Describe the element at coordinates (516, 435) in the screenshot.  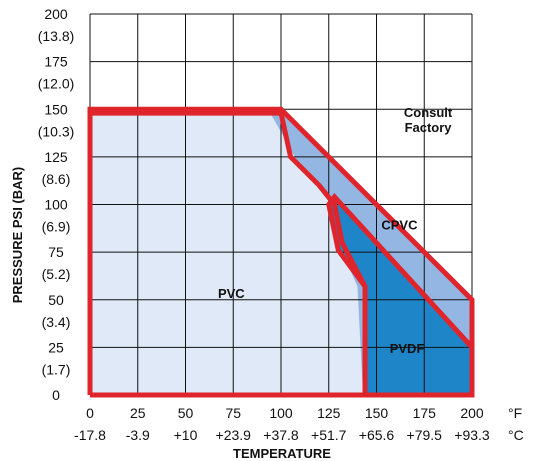
I see `x-unit-celsius: °C` at that location.